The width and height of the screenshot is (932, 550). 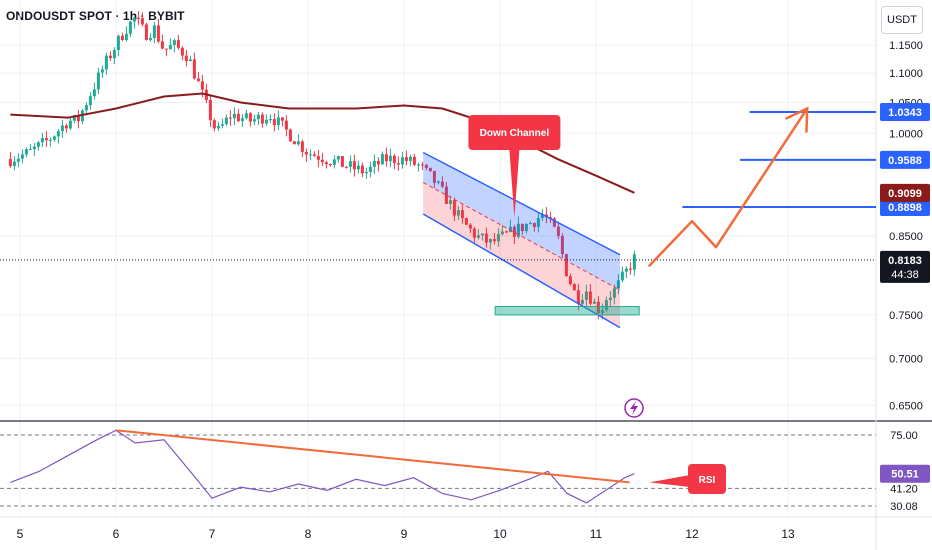 What do you see at coordinates (906, 46) in the screenshot?
I see `price-tick-label: 1.1500` at bounding box center [906, 46].